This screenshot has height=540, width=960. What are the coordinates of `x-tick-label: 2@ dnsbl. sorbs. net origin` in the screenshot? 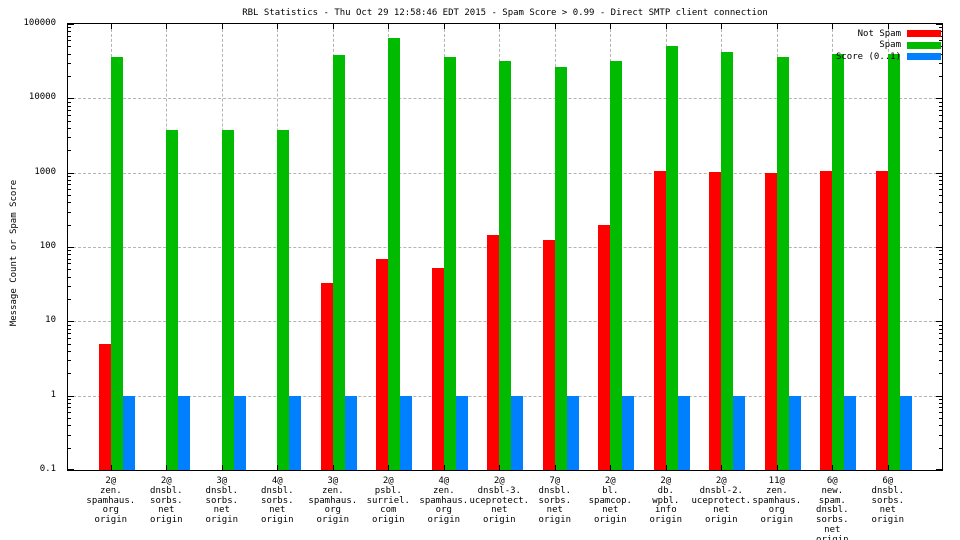 It's located at (166, 501).